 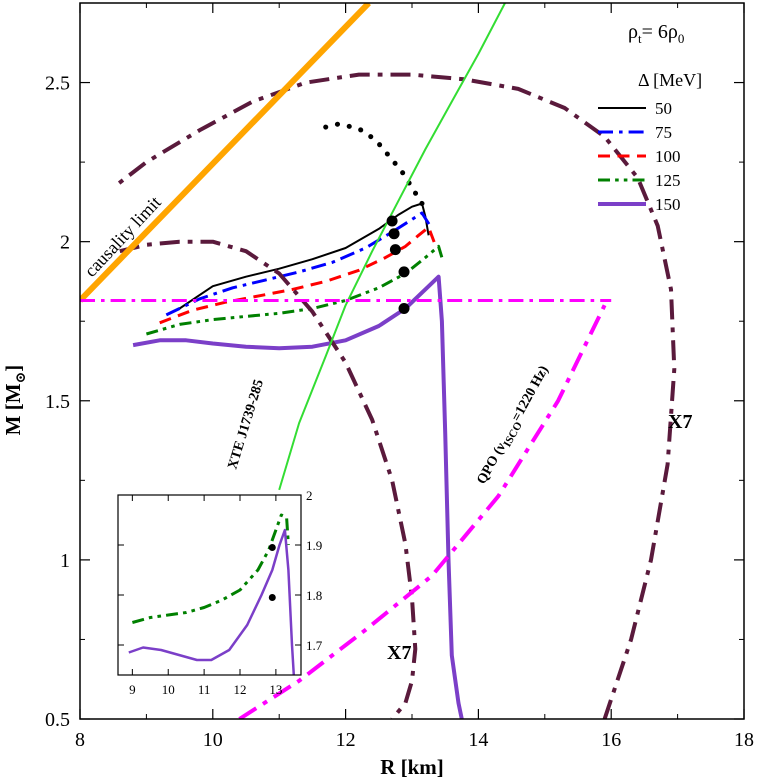 I want to click on inset-chart: 9 10 11 12 13 1.7 1.8 1.9 2, so click(x=220, y=592).